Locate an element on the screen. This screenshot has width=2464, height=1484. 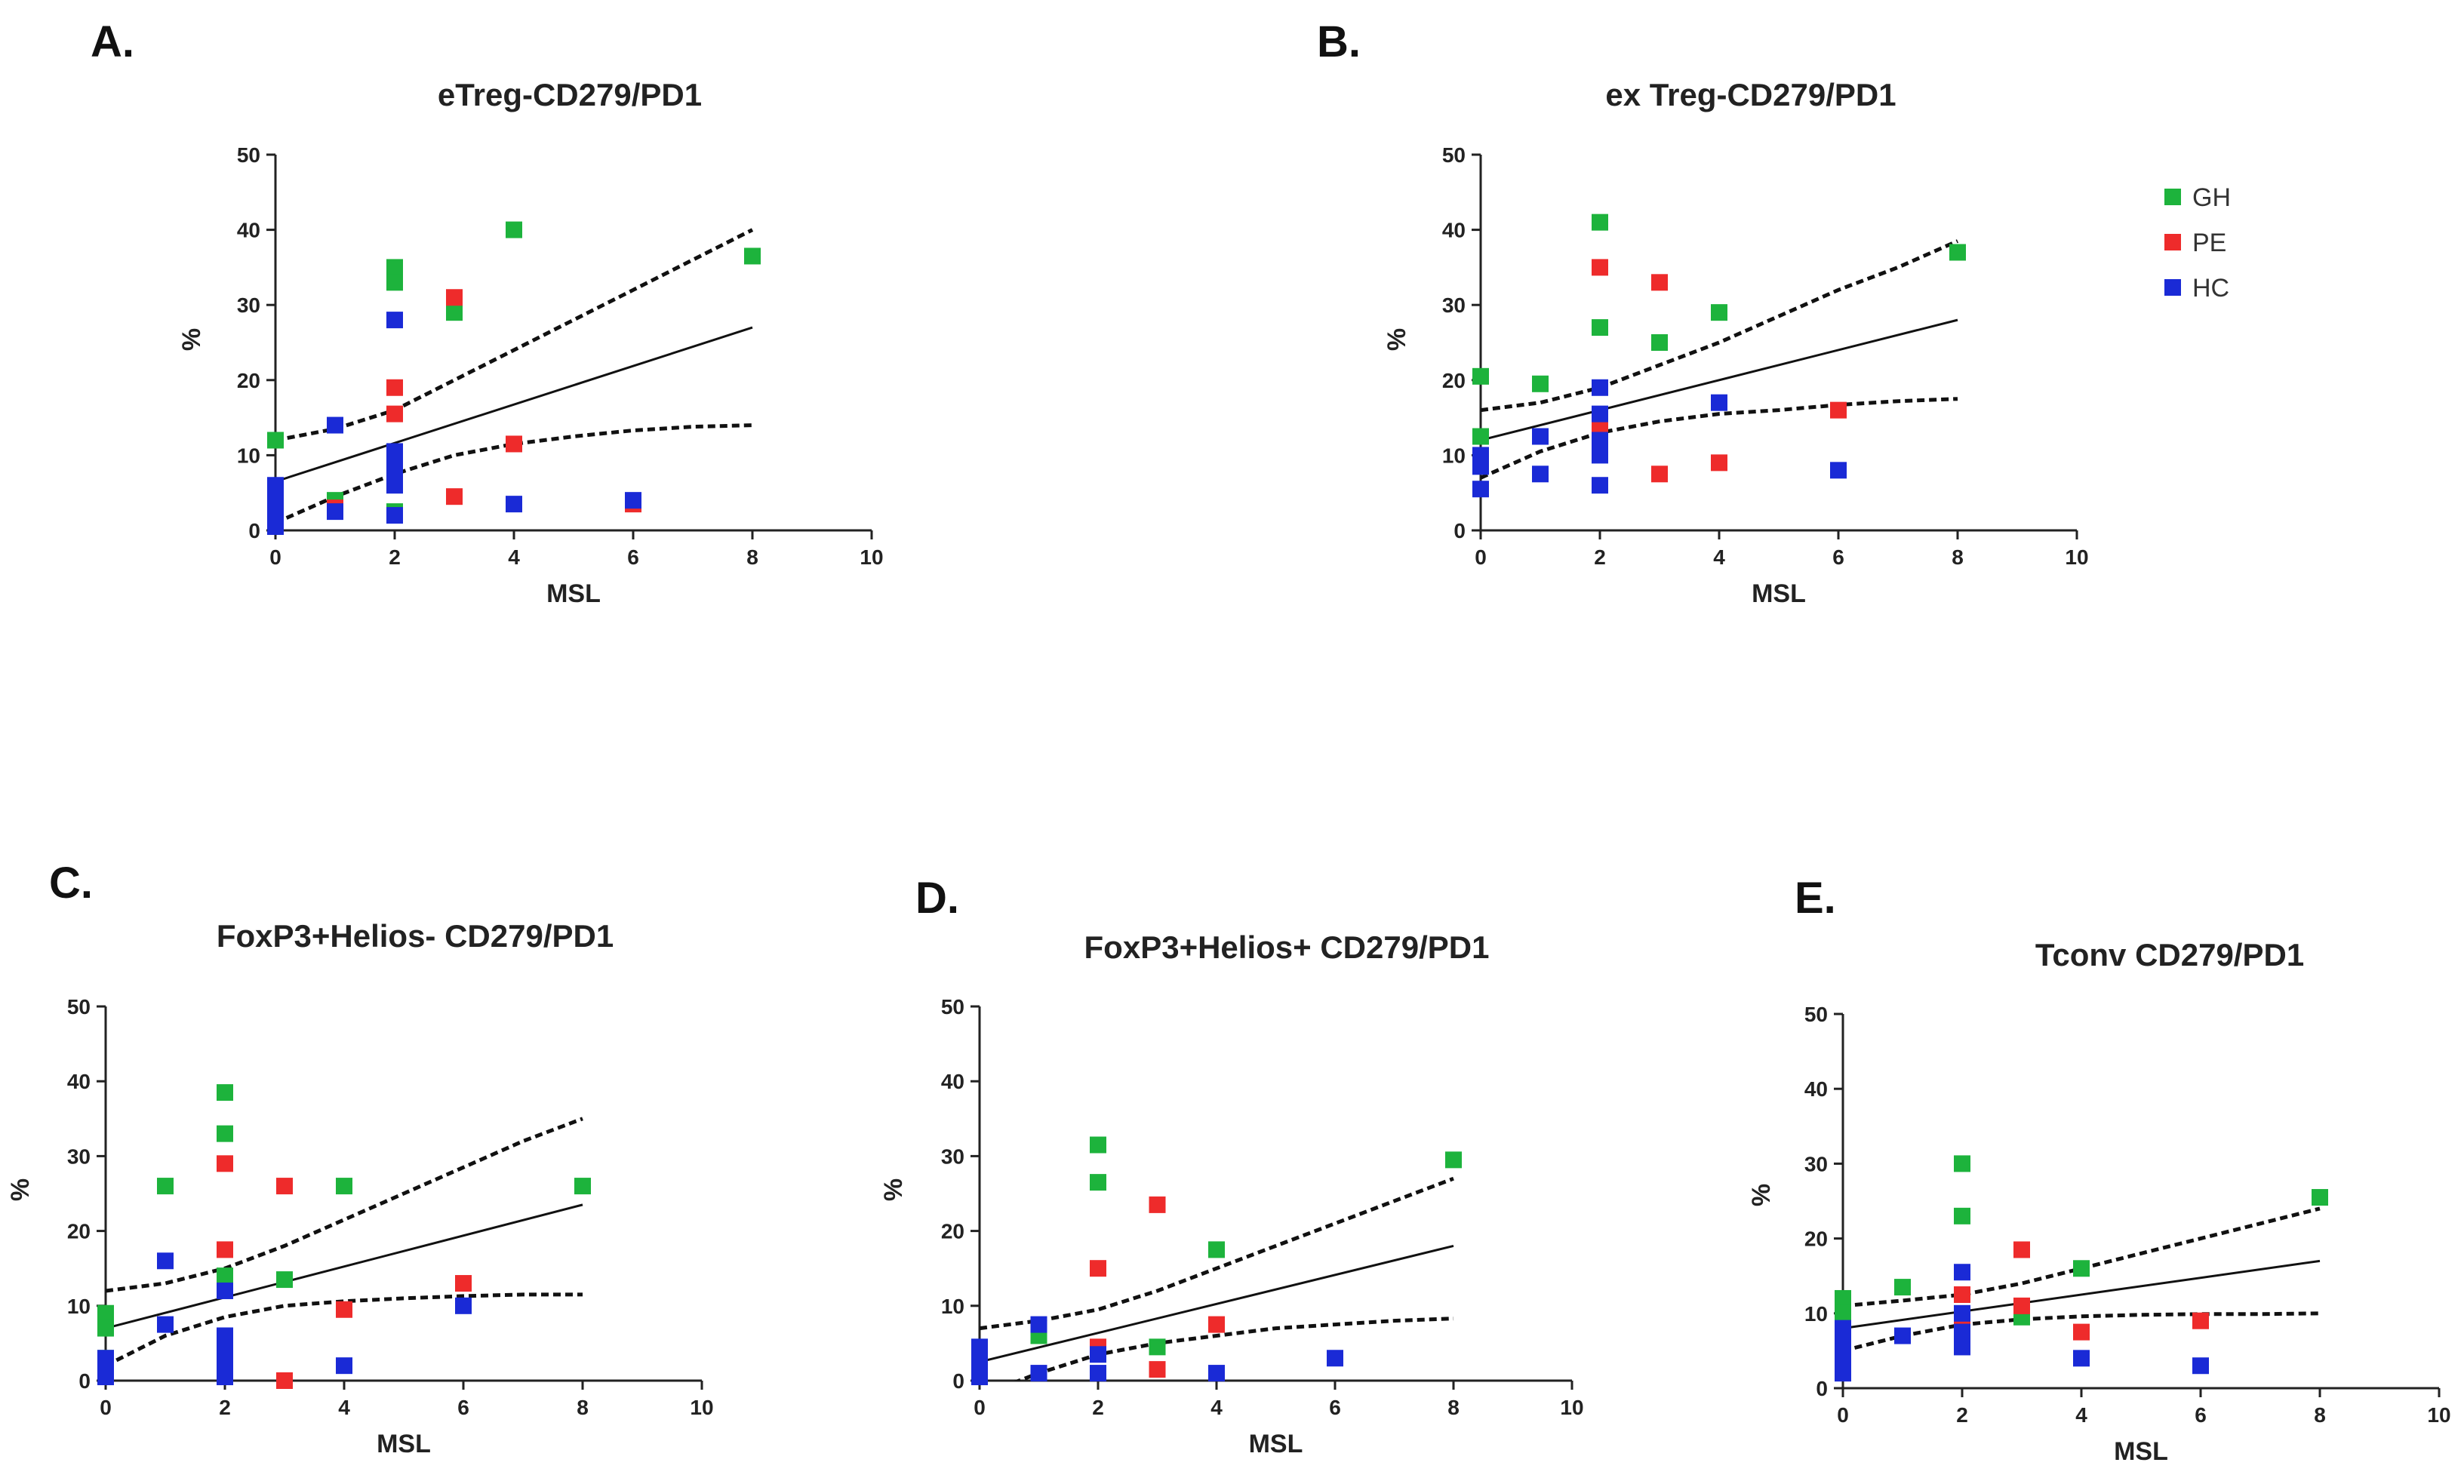
legend-label-pe: PE is located at coordinates (2209, 243).